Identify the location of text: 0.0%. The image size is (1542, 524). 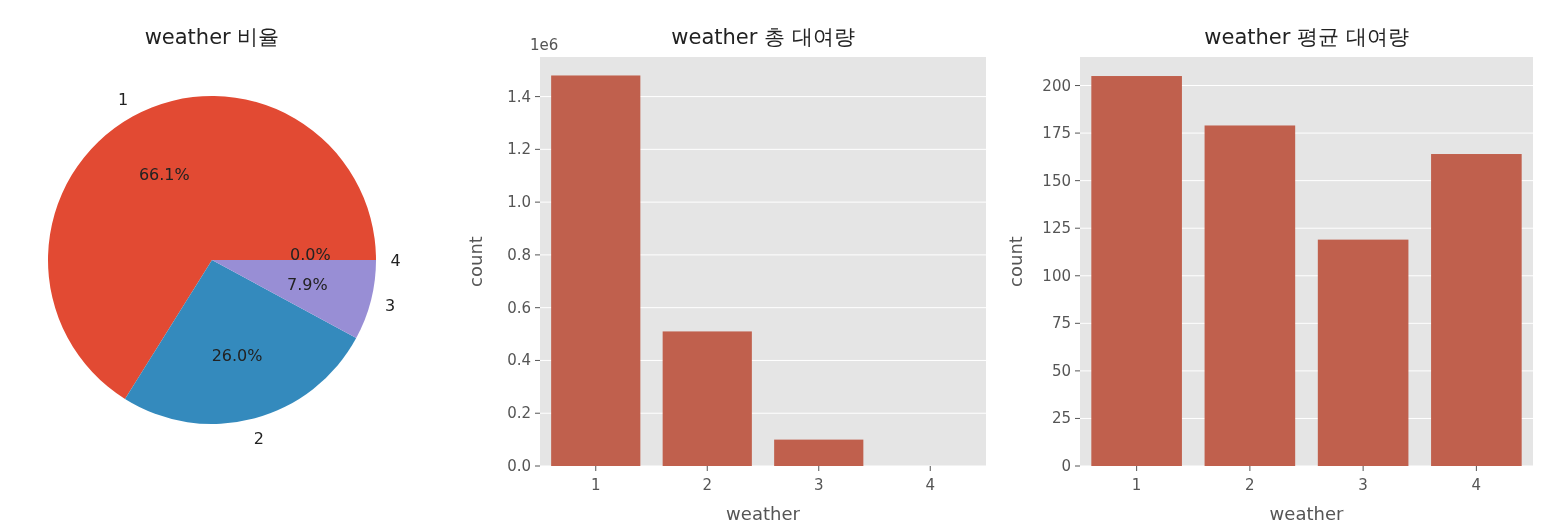
(310, 254).